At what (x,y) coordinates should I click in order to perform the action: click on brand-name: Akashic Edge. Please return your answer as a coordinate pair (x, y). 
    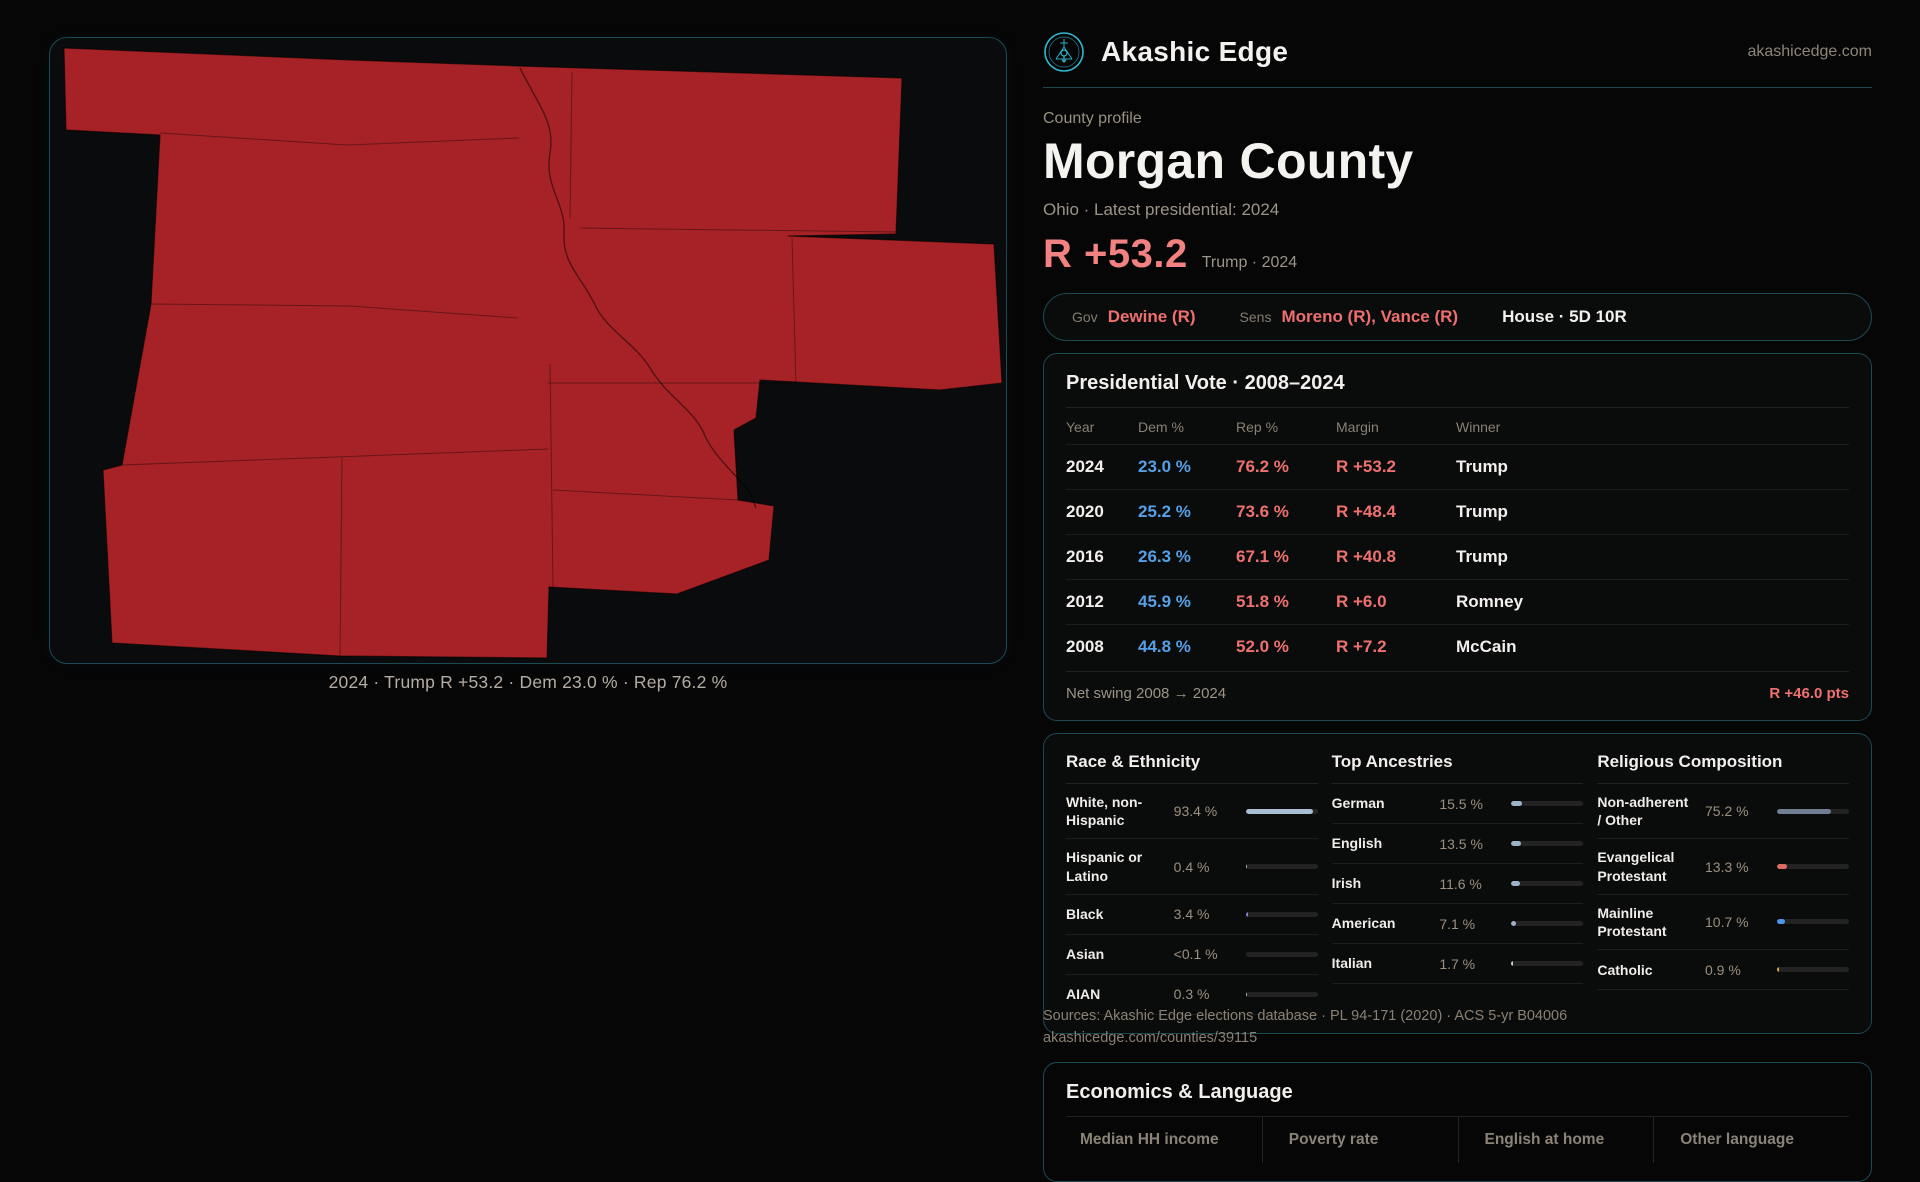
    Looking at the image, I should click on (1195, 51).